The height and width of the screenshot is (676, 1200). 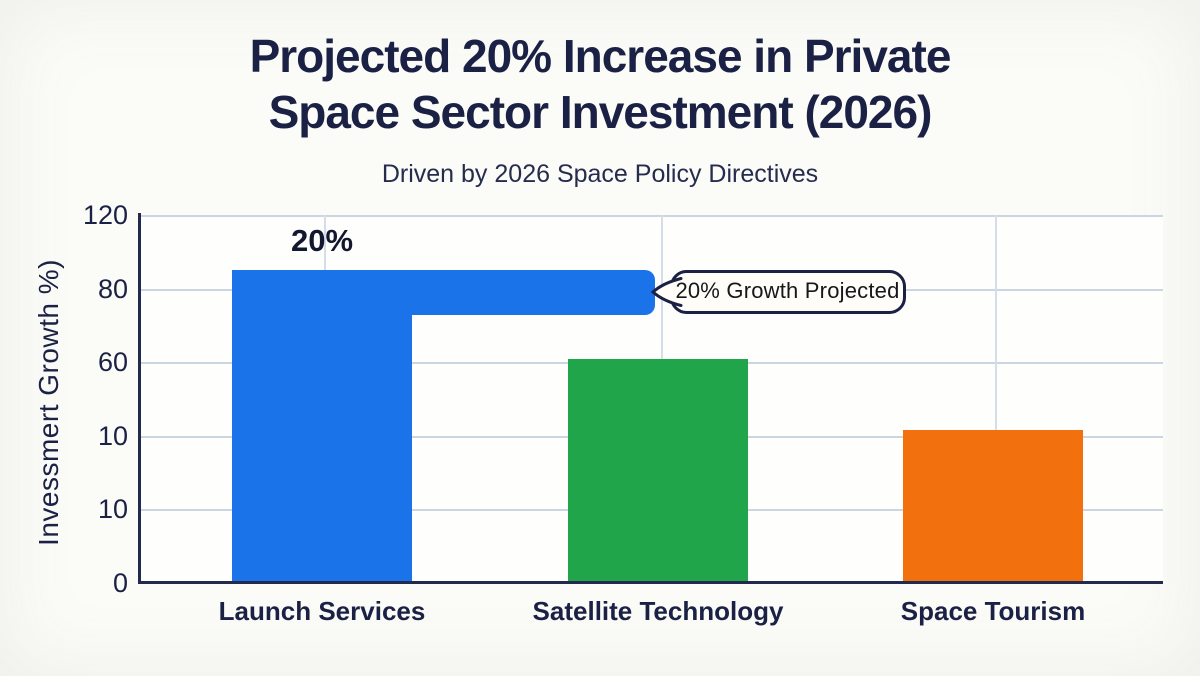 What do you see at coordinates (993, 506) in the screenshot?
I see `bar-space-tourism` at bounding box center [993, 506].